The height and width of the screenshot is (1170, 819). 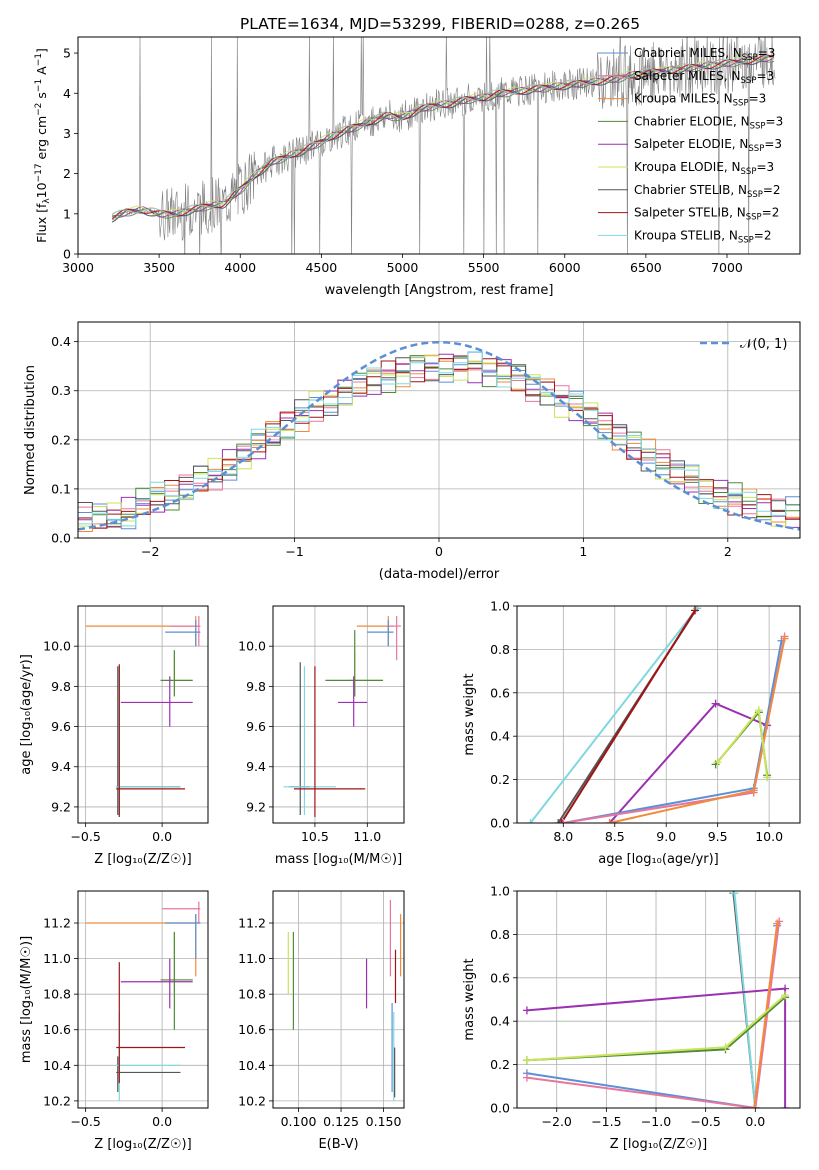 I want to click on x-tick-label: 3500, so click(x=159, y=267).